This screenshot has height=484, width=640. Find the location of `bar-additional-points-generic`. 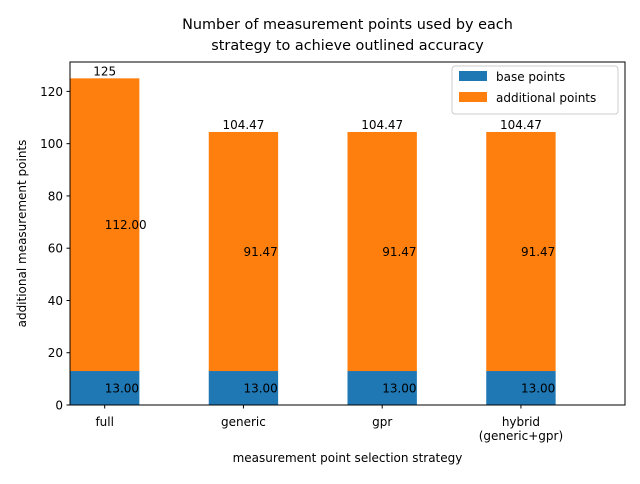

bar-additional-points-generic is located at coordinates (243, 251).